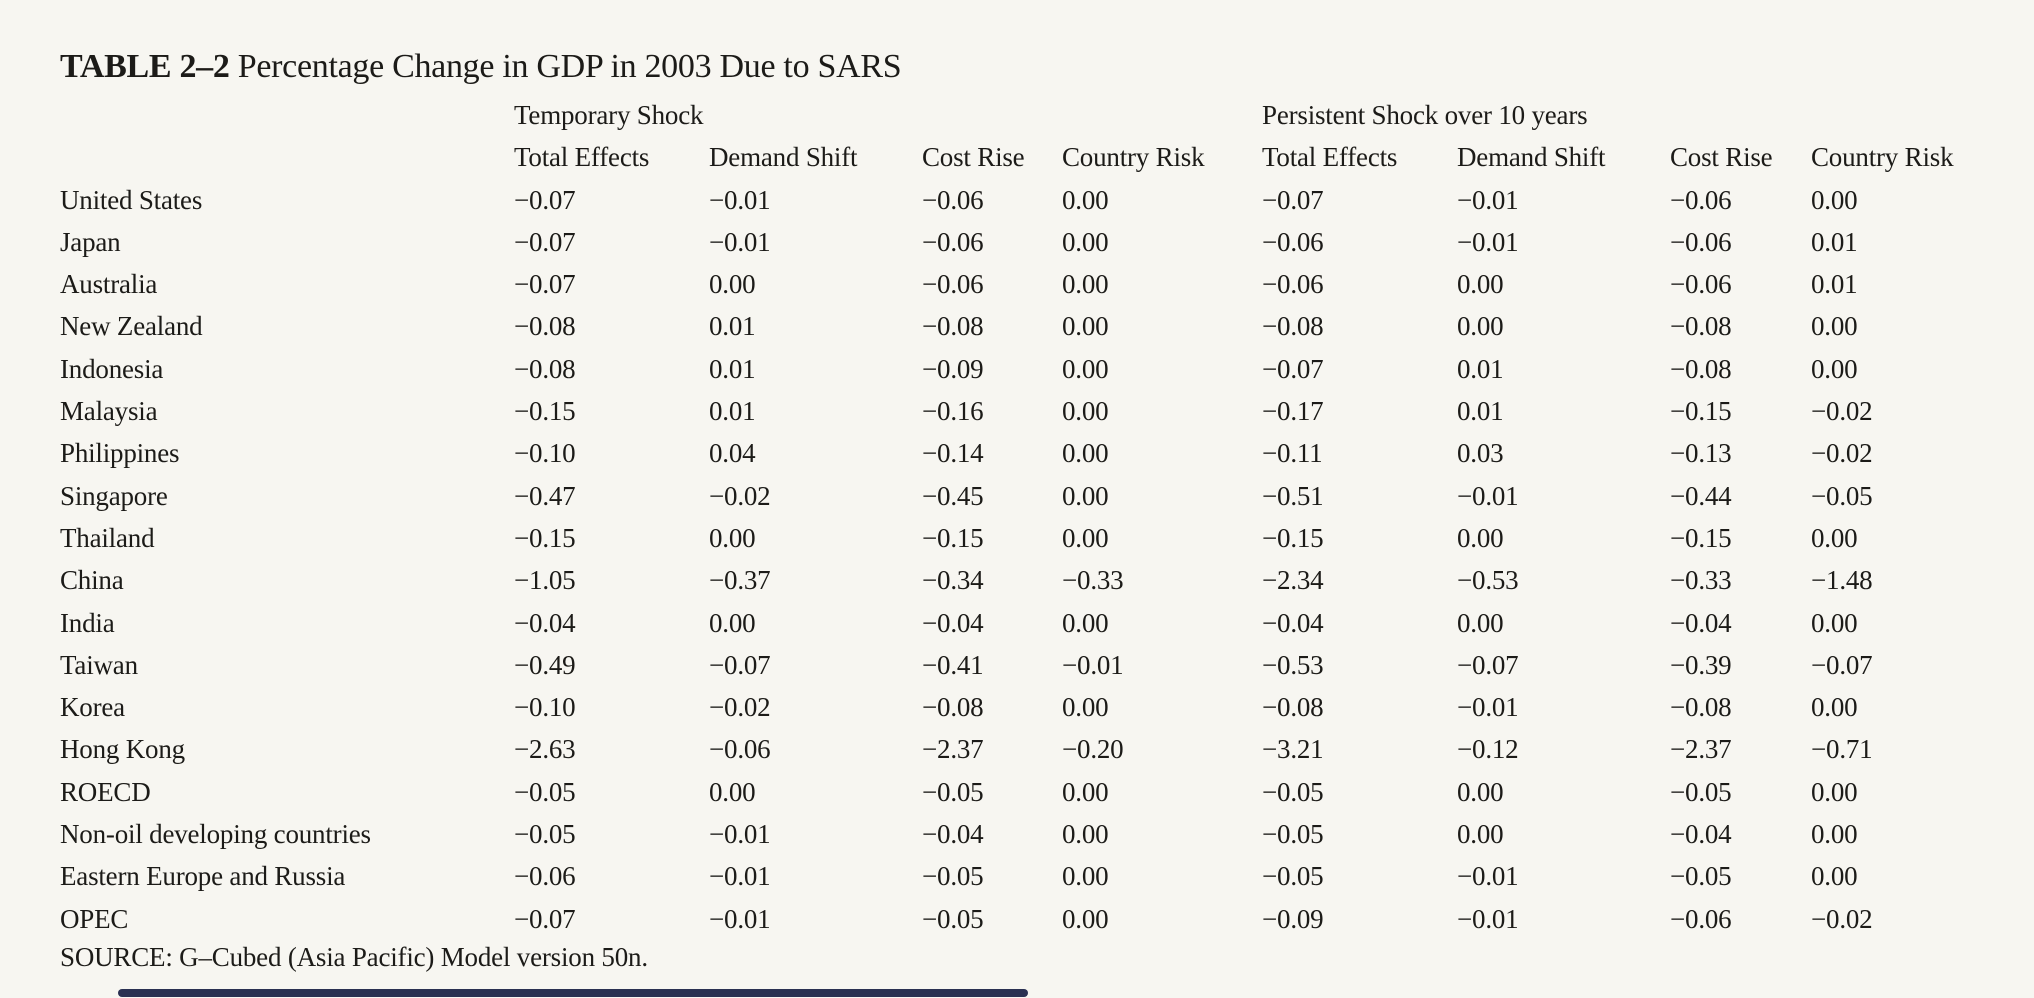  What do you see at coordinates (1701, 453) in the screenshot?
I see `cell-value: −0.13` at bounding box center [1701, 453].